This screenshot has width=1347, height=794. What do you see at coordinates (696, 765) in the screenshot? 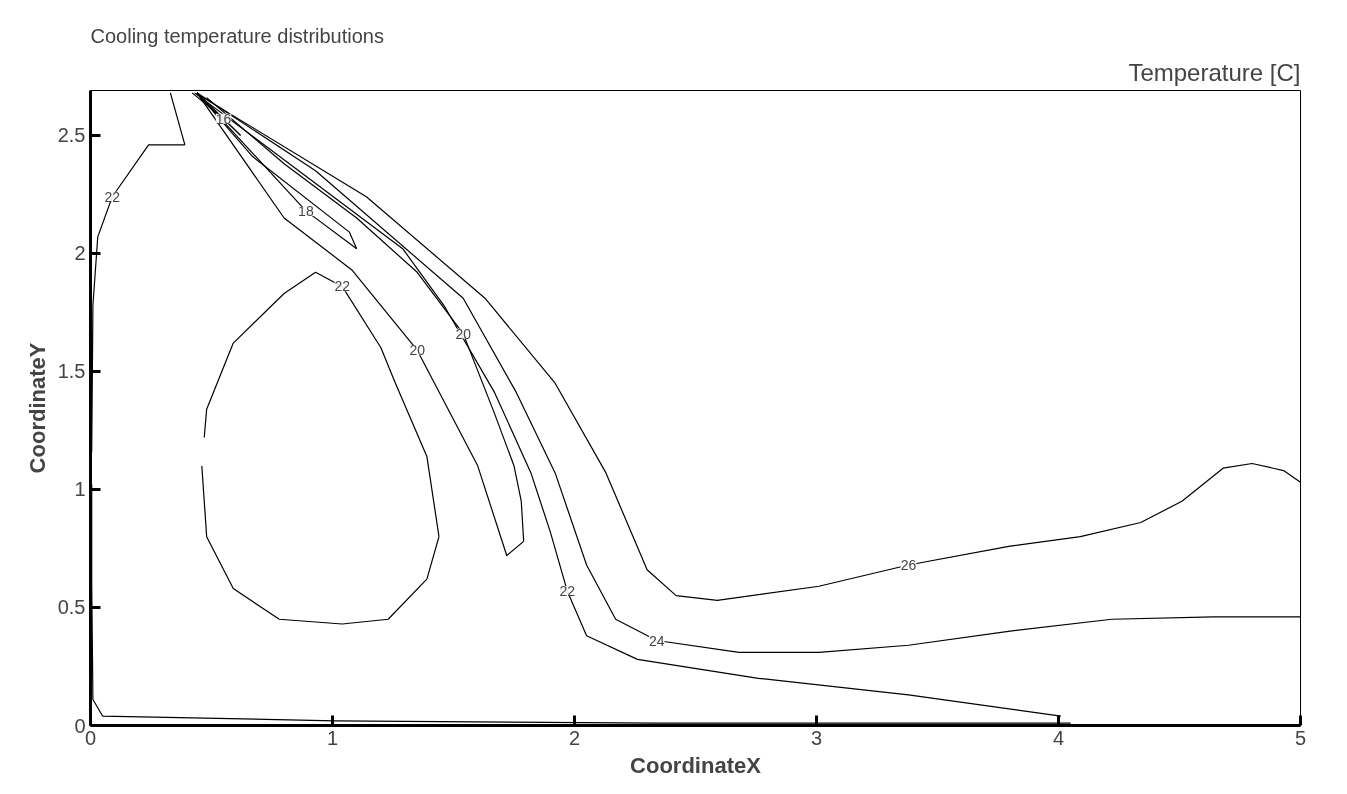
I see `x-axis-title: CoordinateX` at bounding box center [696, 765].